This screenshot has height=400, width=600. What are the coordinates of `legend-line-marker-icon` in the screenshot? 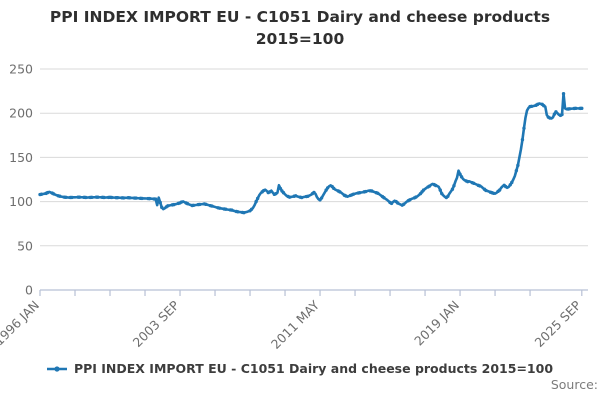 It's located at (56, 368).